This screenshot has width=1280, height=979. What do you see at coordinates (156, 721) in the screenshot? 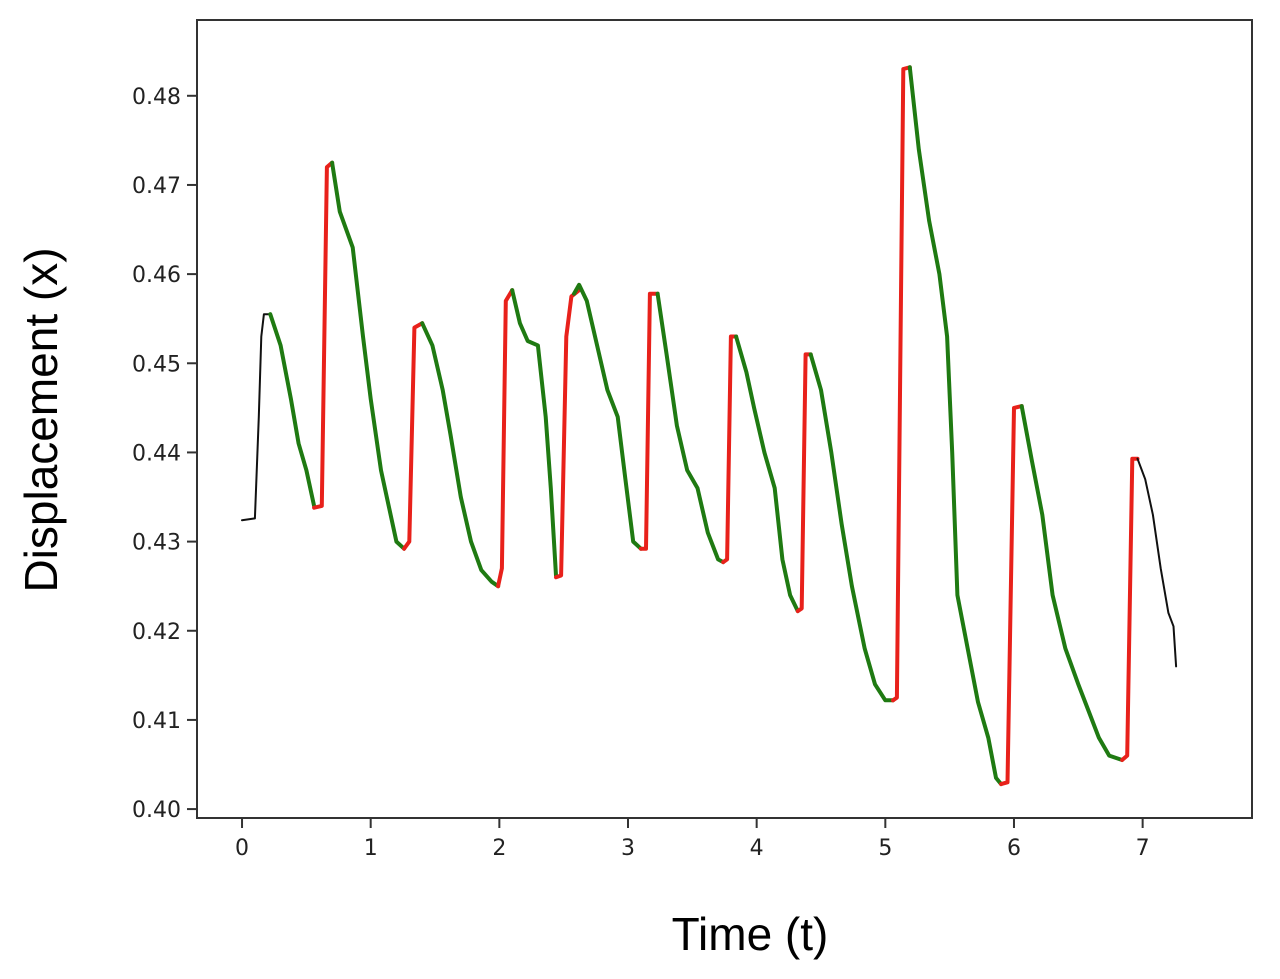
I see `y-tick-label: 0.41` at bounding box center [156, 721].